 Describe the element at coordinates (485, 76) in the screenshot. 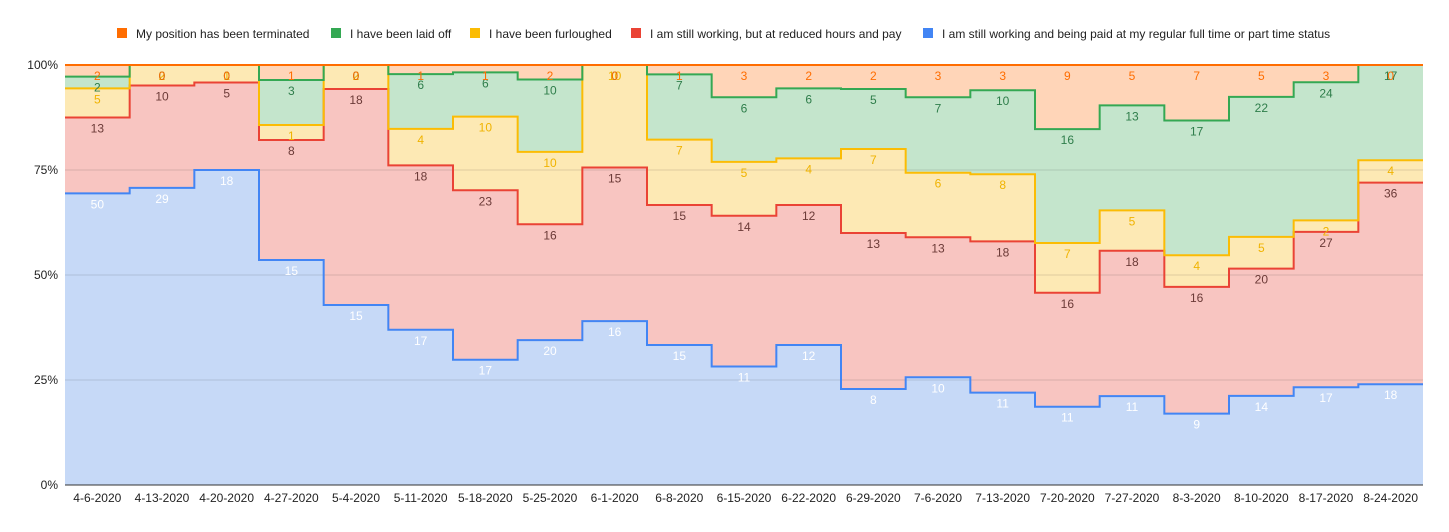

I see `data-label-4-6: 1` at that location.